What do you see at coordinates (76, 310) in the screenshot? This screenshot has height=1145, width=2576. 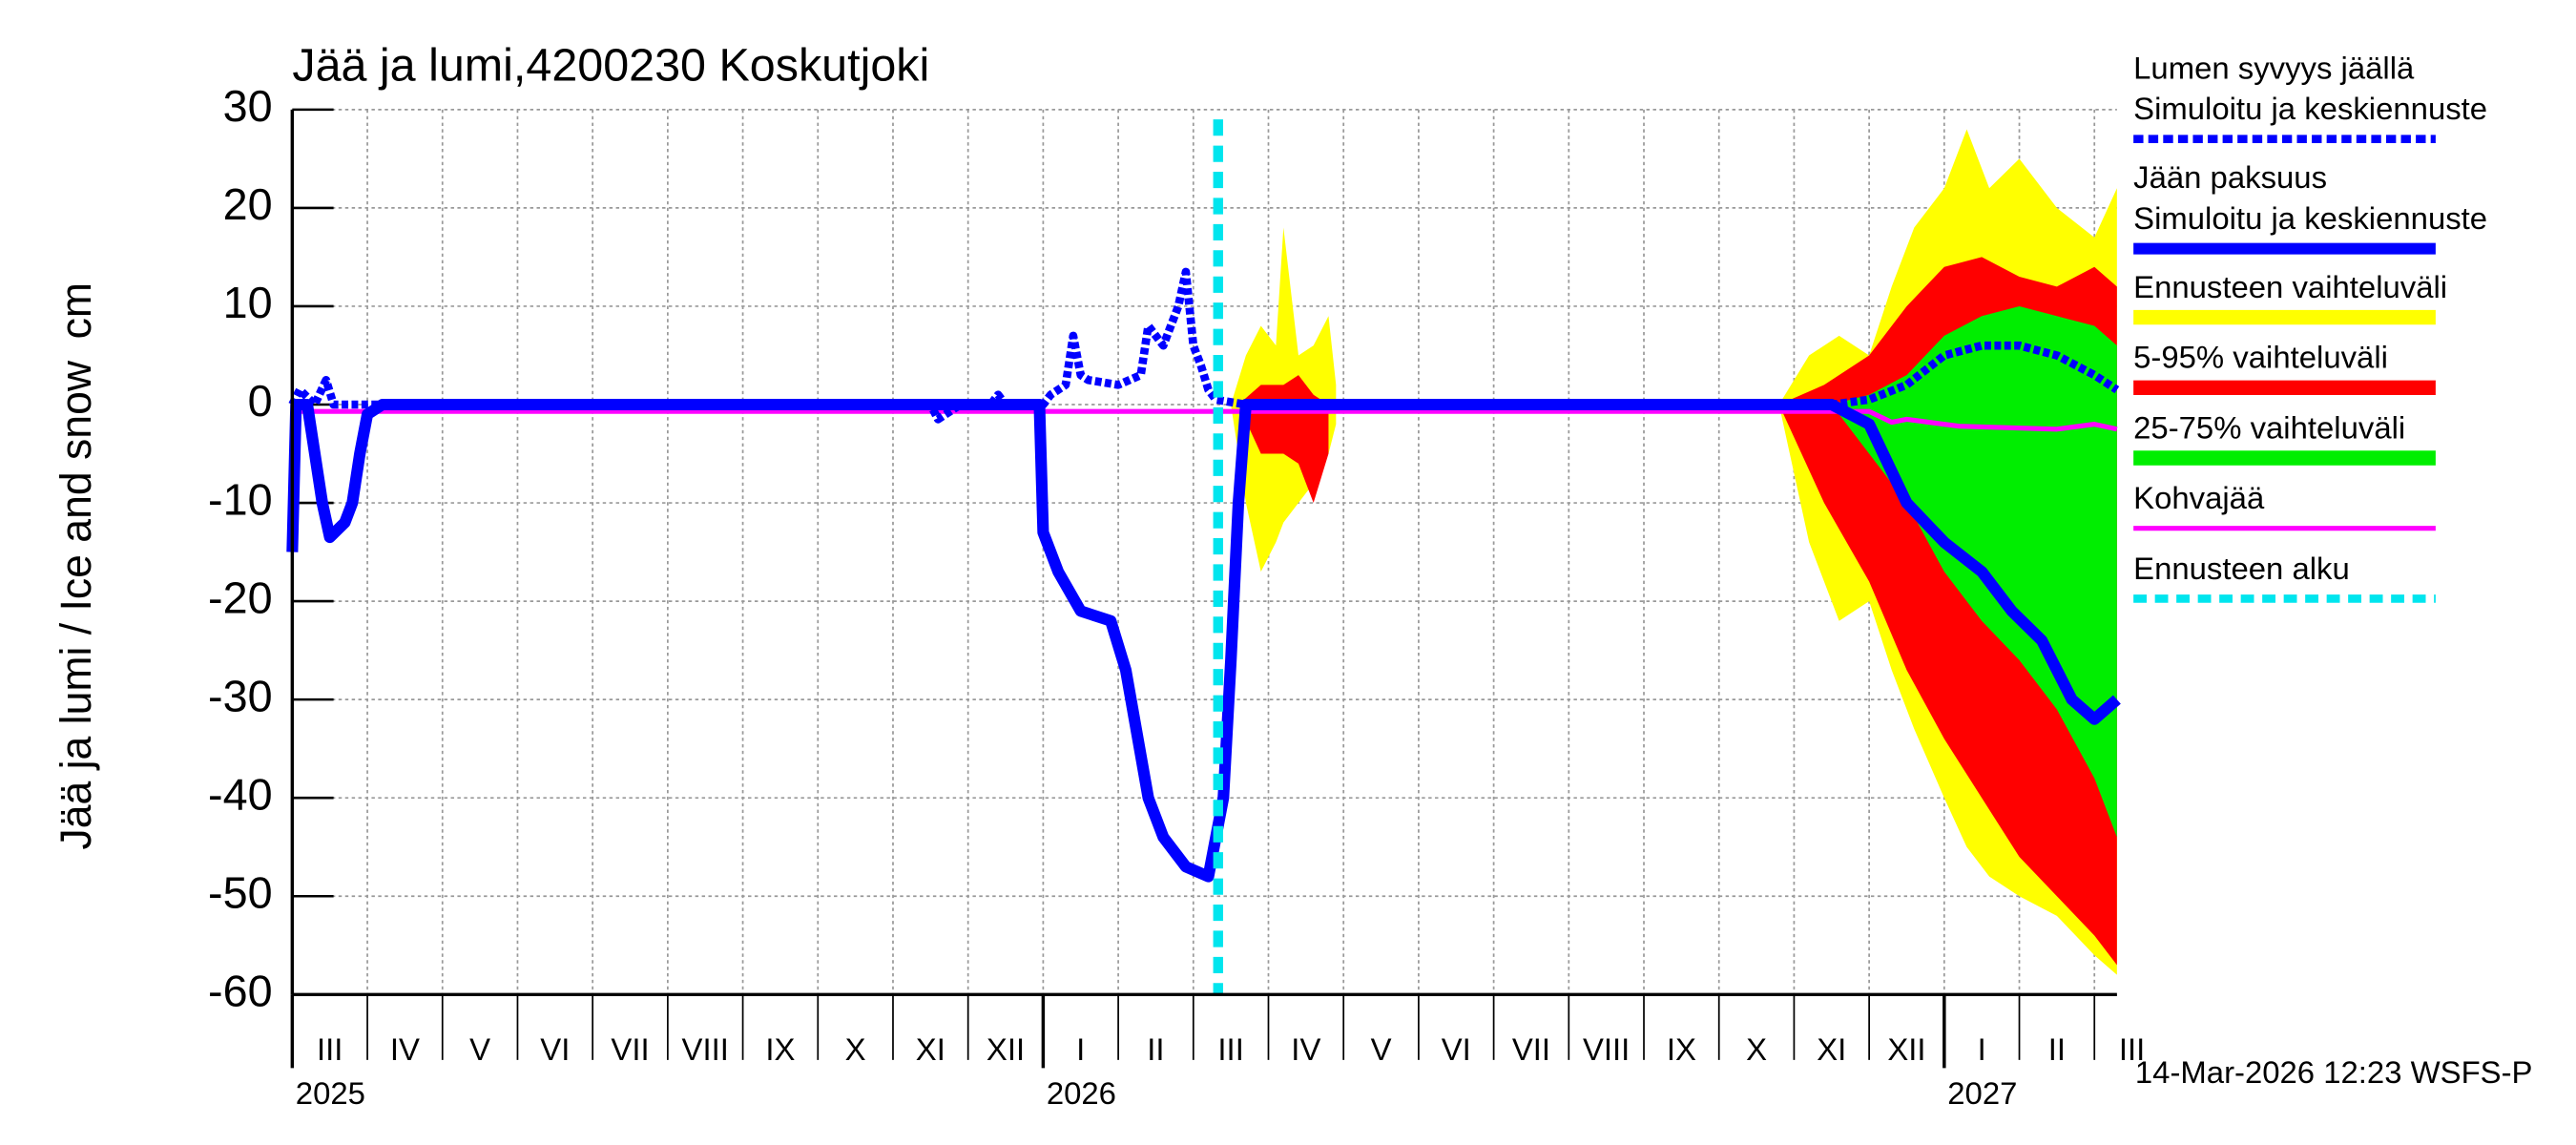 I see `y-axis-unit: cm` at bounding box center [76, 310].